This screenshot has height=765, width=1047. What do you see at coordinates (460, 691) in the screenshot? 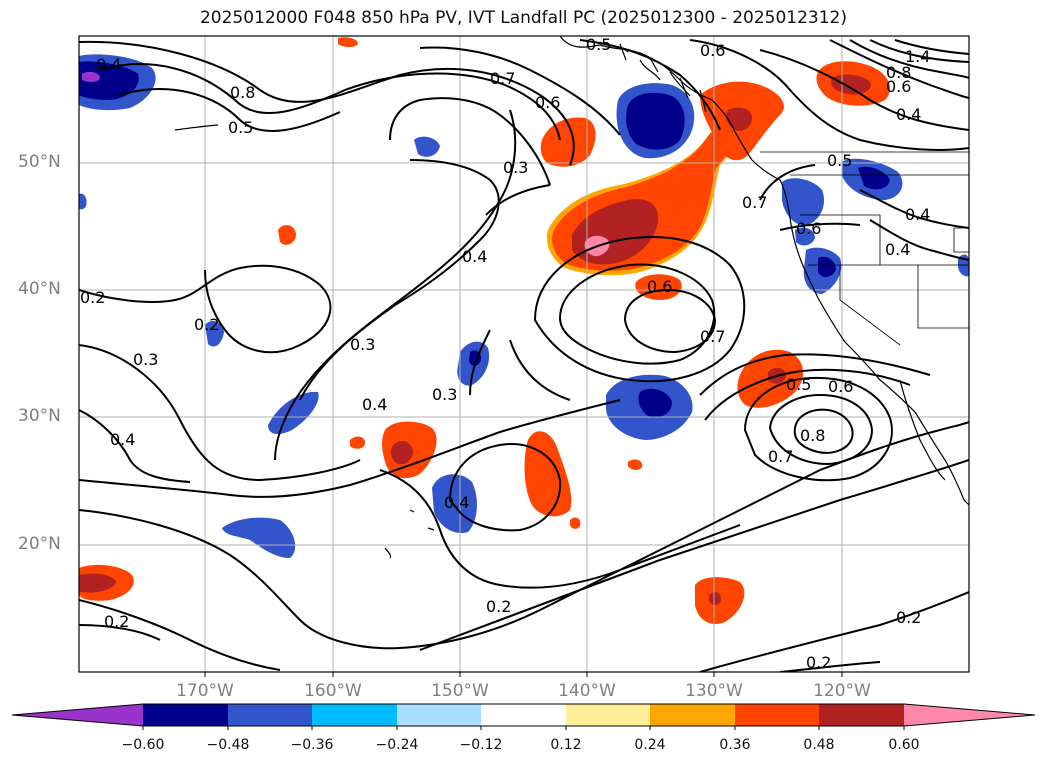
I see `lon-label-150w: 150°W` at bounding box center [460, 691].